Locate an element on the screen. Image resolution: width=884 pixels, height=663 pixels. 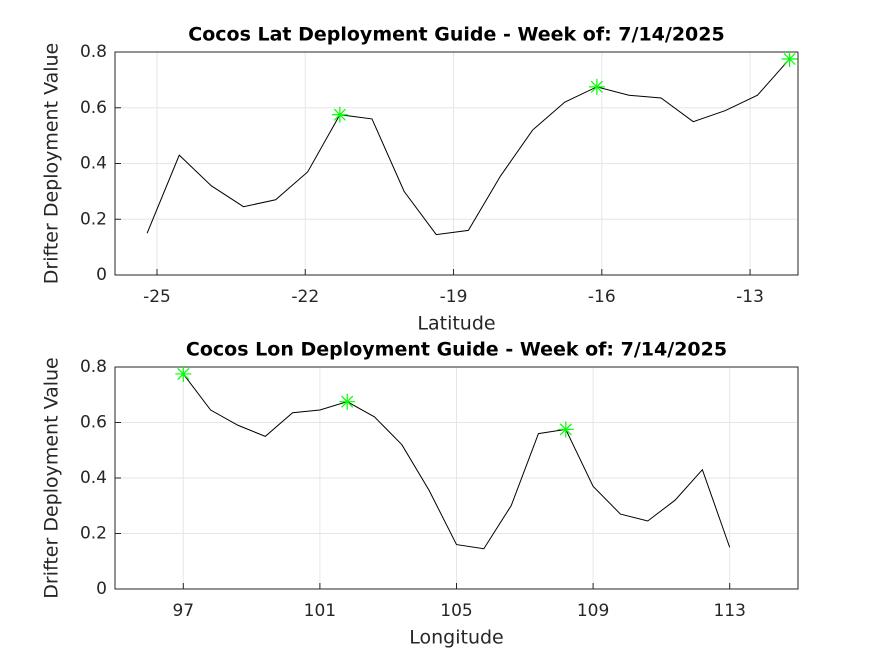
x-tick-label: -19 is located at coordinates (454, 297).